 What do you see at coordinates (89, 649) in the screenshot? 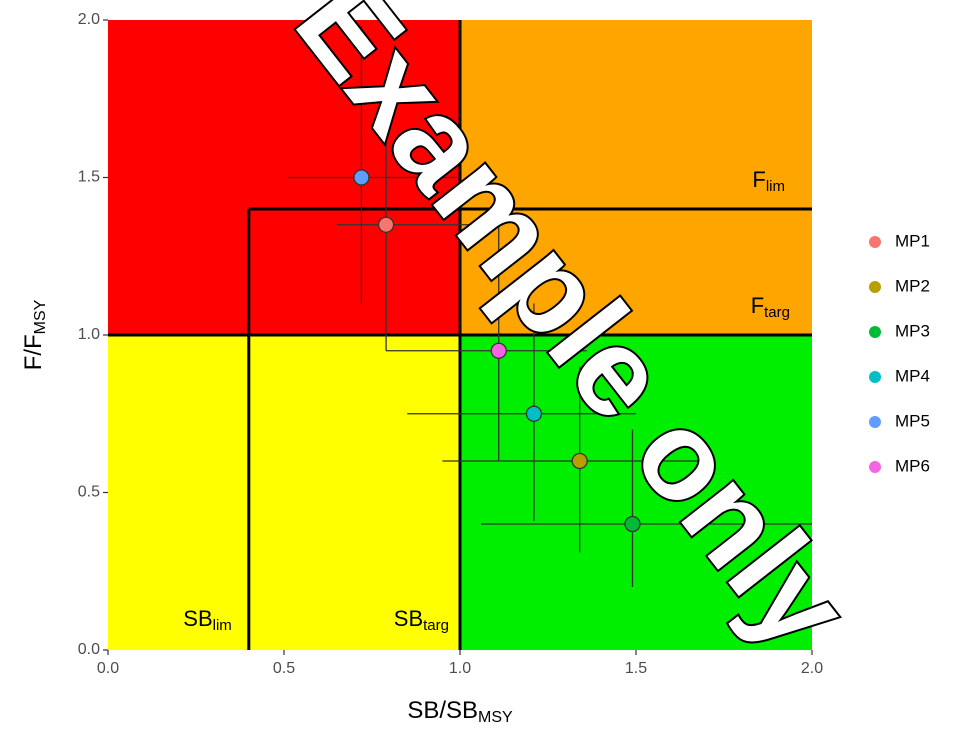
I see `y-tick-label: 0.0` at bounding box center [89, 649].